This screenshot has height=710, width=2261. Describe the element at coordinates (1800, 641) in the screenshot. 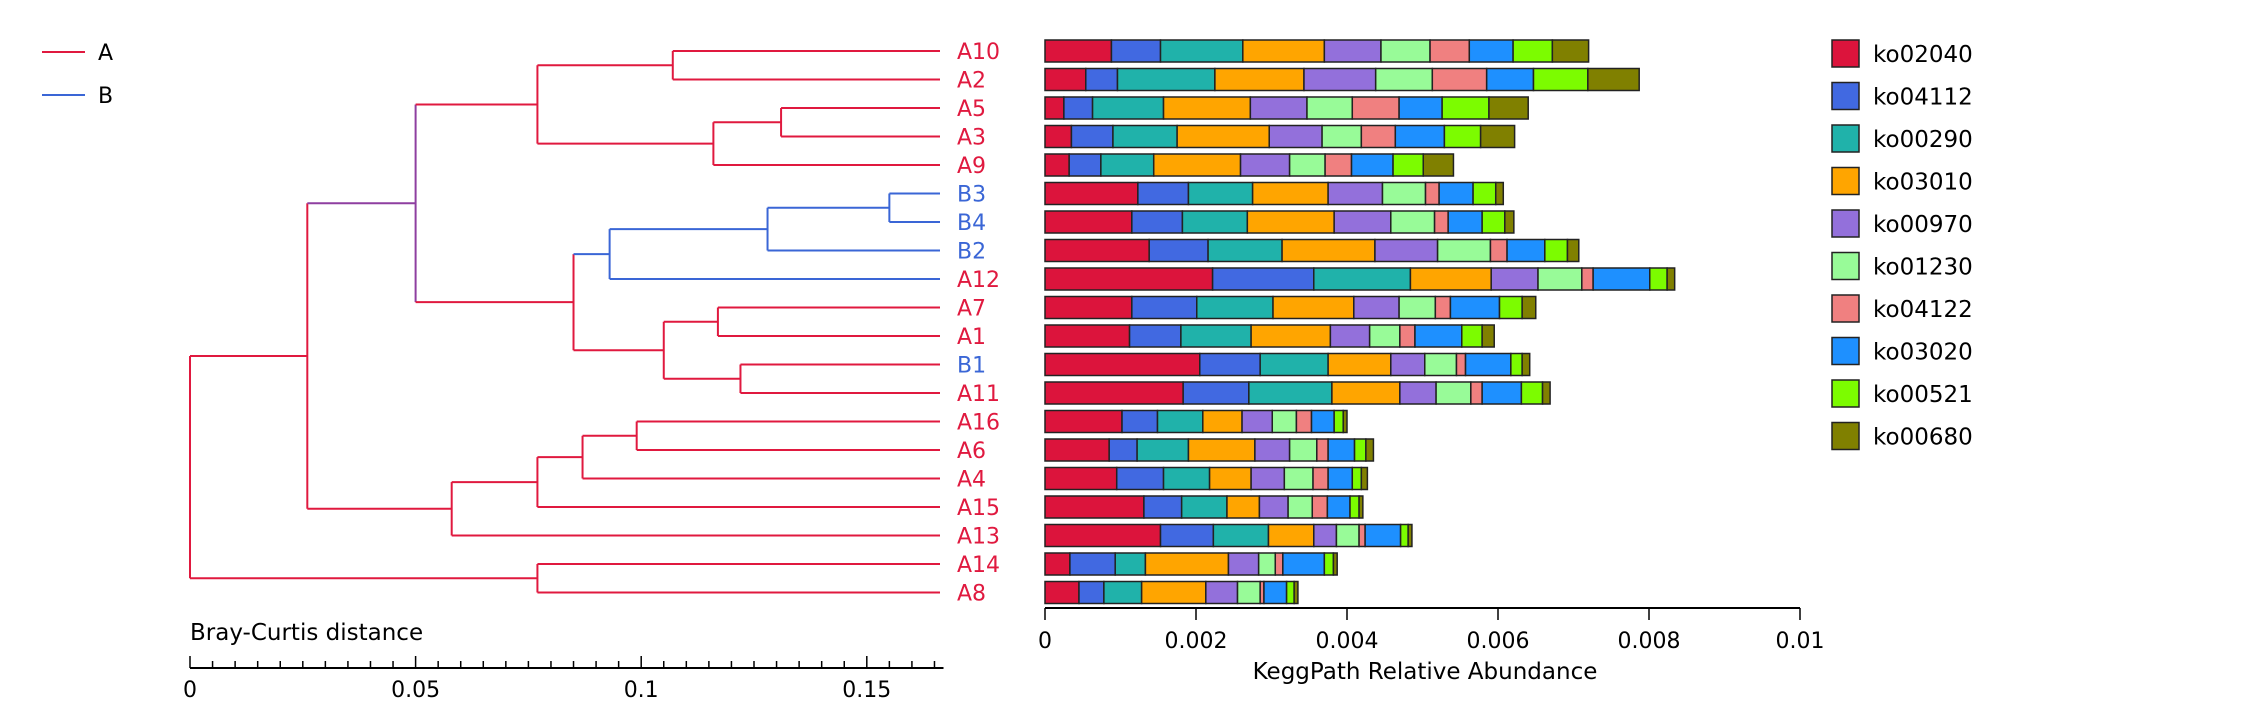

I see `bar-tick-label: 0.01` at that location.